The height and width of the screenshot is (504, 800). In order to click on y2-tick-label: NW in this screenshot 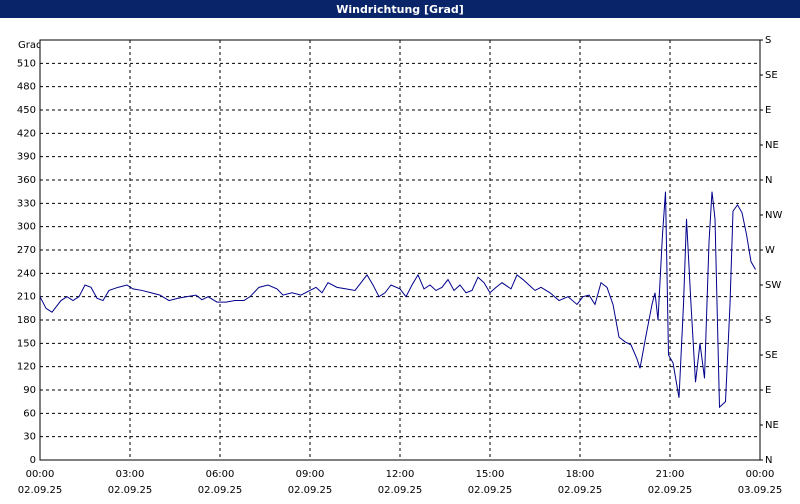, I will do `click(773, 215)`.